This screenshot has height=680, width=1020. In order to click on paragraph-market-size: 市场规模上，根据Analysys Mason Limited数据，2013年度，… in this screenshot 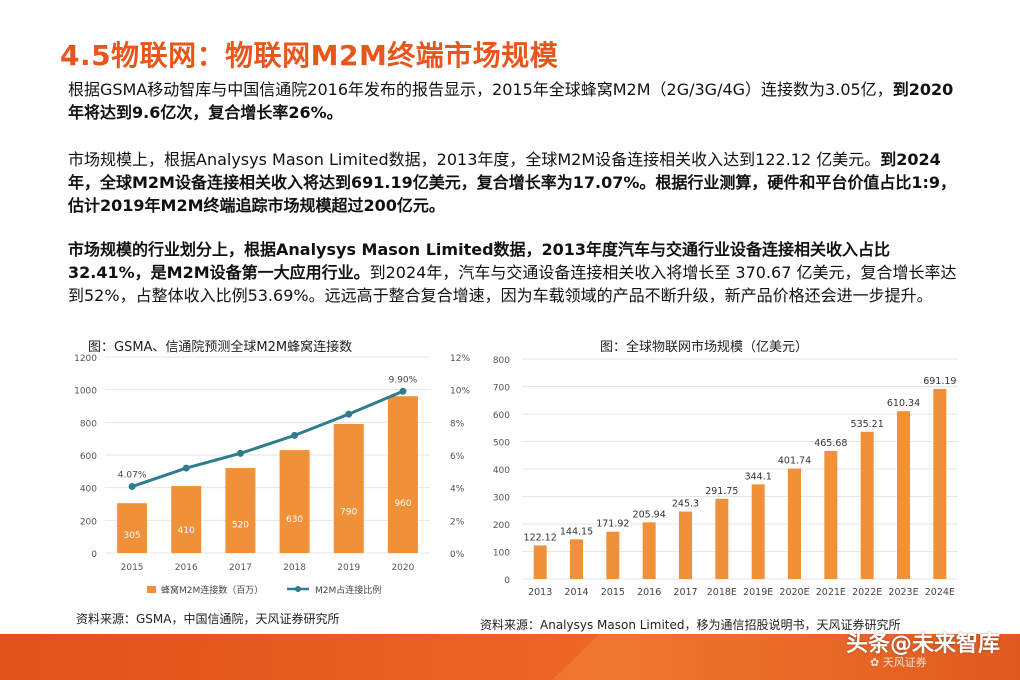, I will do `click(513, 182)`.